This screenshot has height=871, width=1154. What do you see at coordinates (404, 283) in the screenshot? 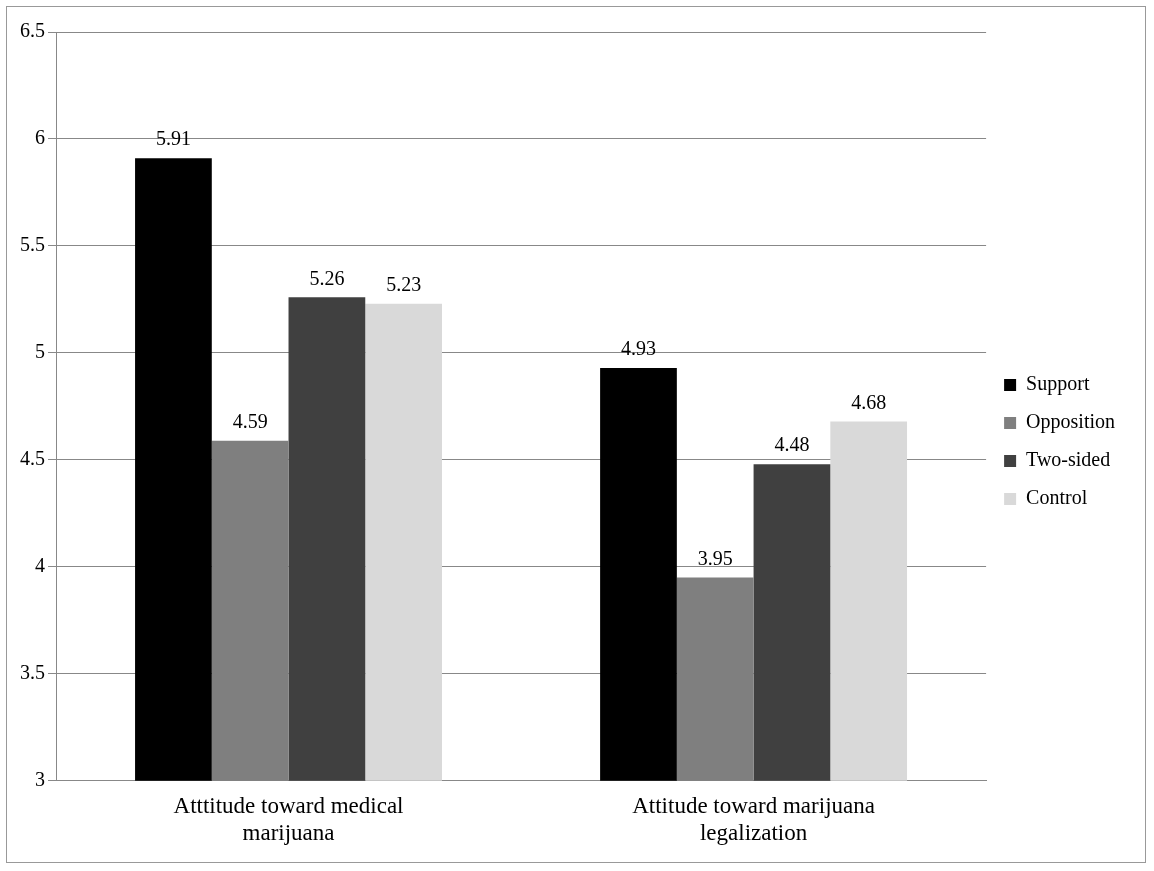
I see `data-label: 5.23` at bounding box center [404, 283].